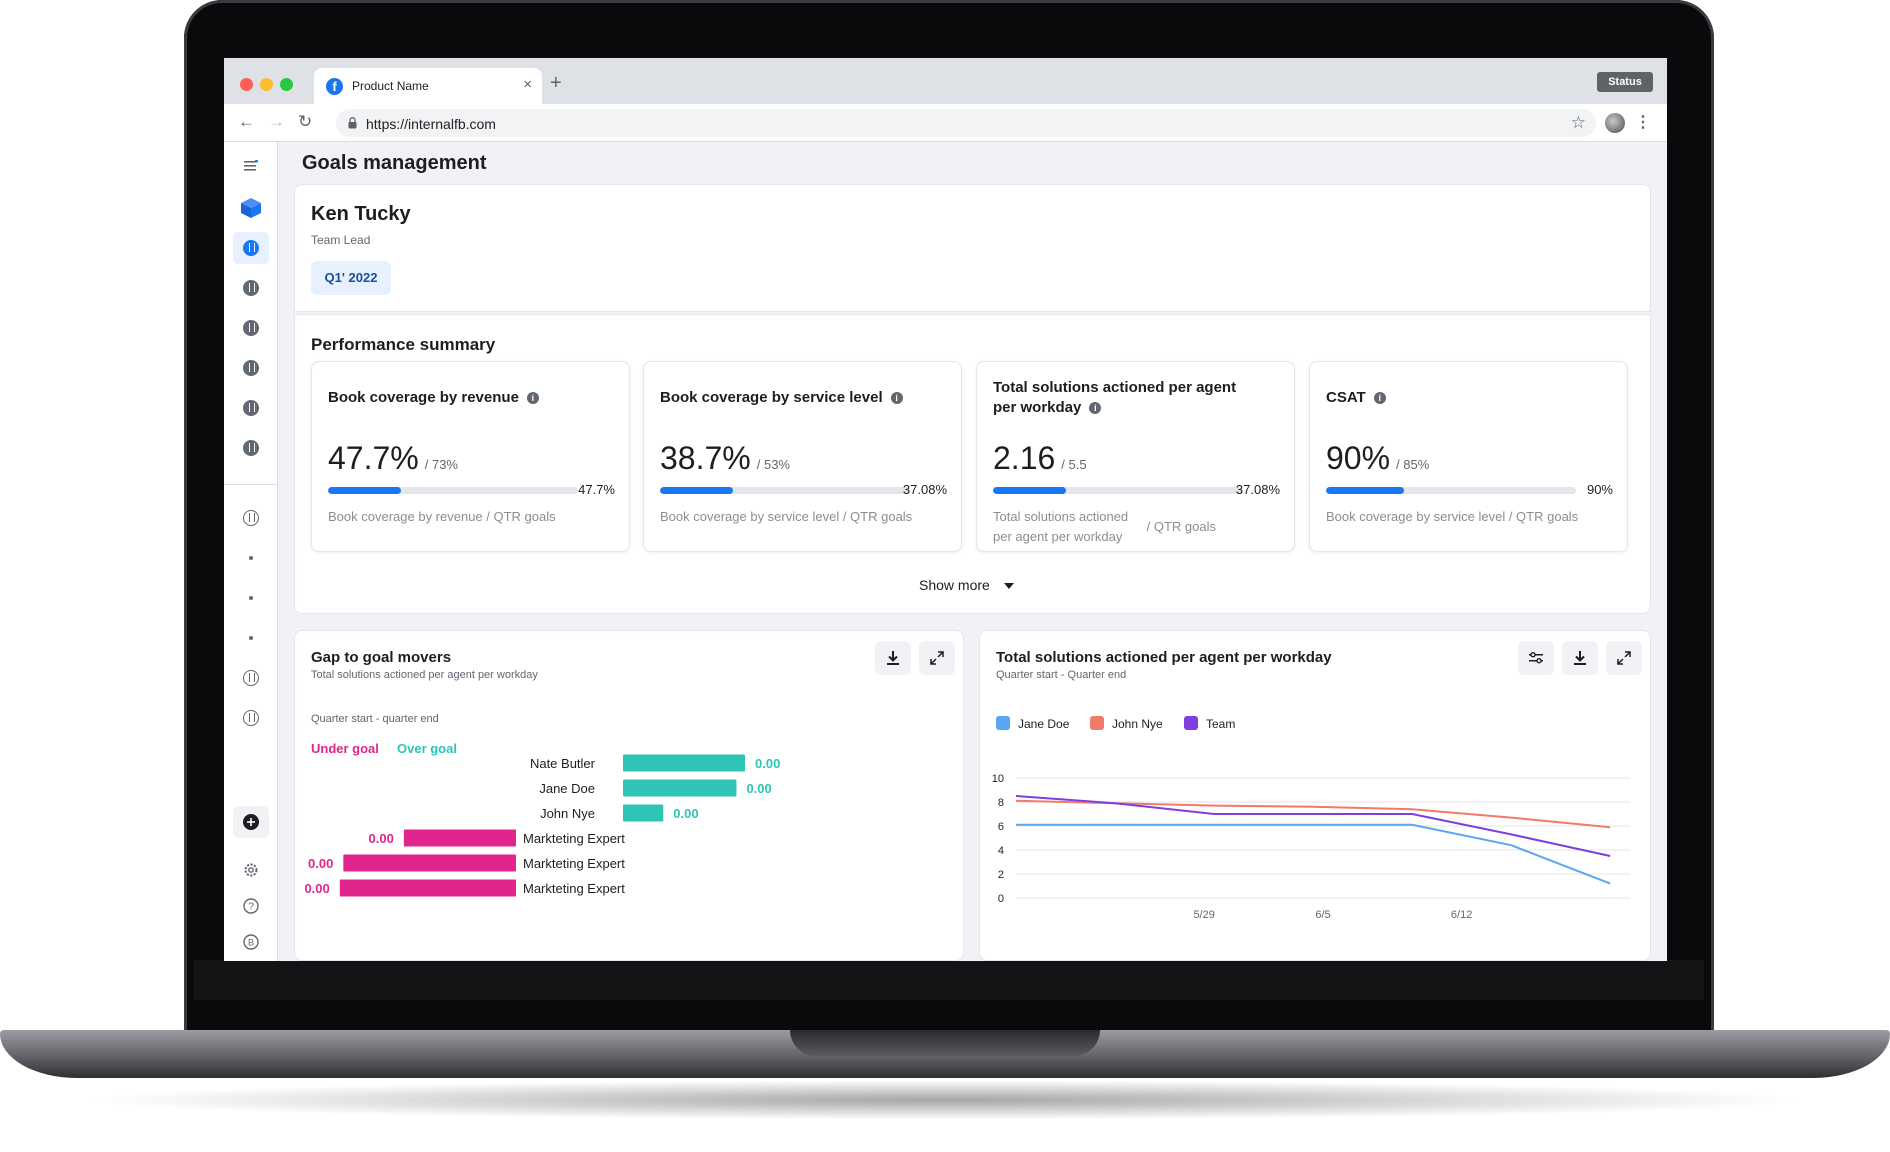 This screenshot has height=1152, width=1890. What do you see at coordinates (375, 719) in the screenshot?
I see `chart-range-label: Quarter start - quarter end` at bounding box center [375, 719].